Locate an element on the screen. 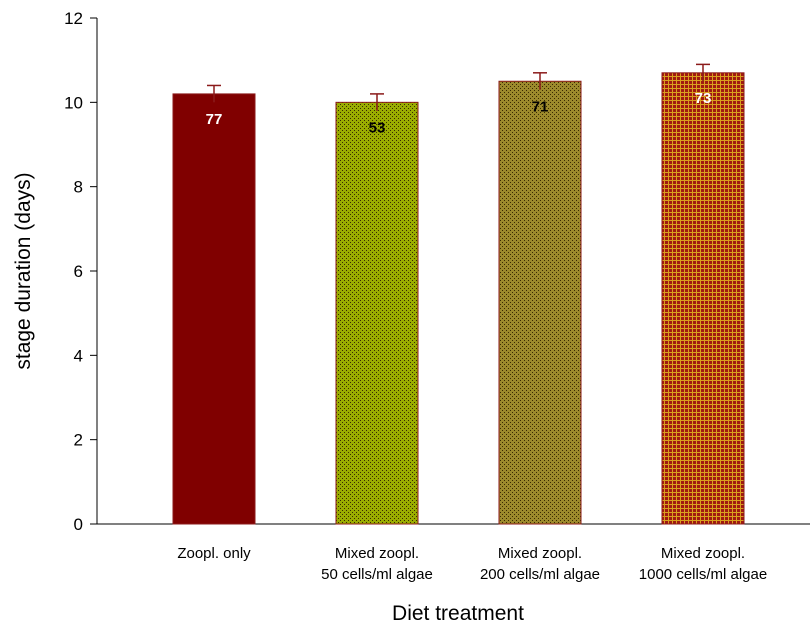 This screenshot has width=810, height=635. y-tick-label: 4 is located at coordinates (78, 355).